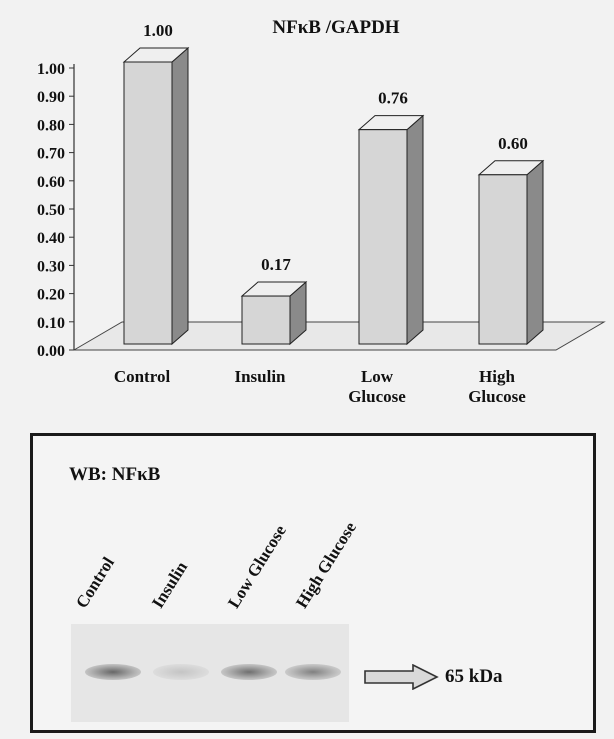 This screenshot has height=739, width=614. I want to click on data-label: 1.00, so click(158, 30).